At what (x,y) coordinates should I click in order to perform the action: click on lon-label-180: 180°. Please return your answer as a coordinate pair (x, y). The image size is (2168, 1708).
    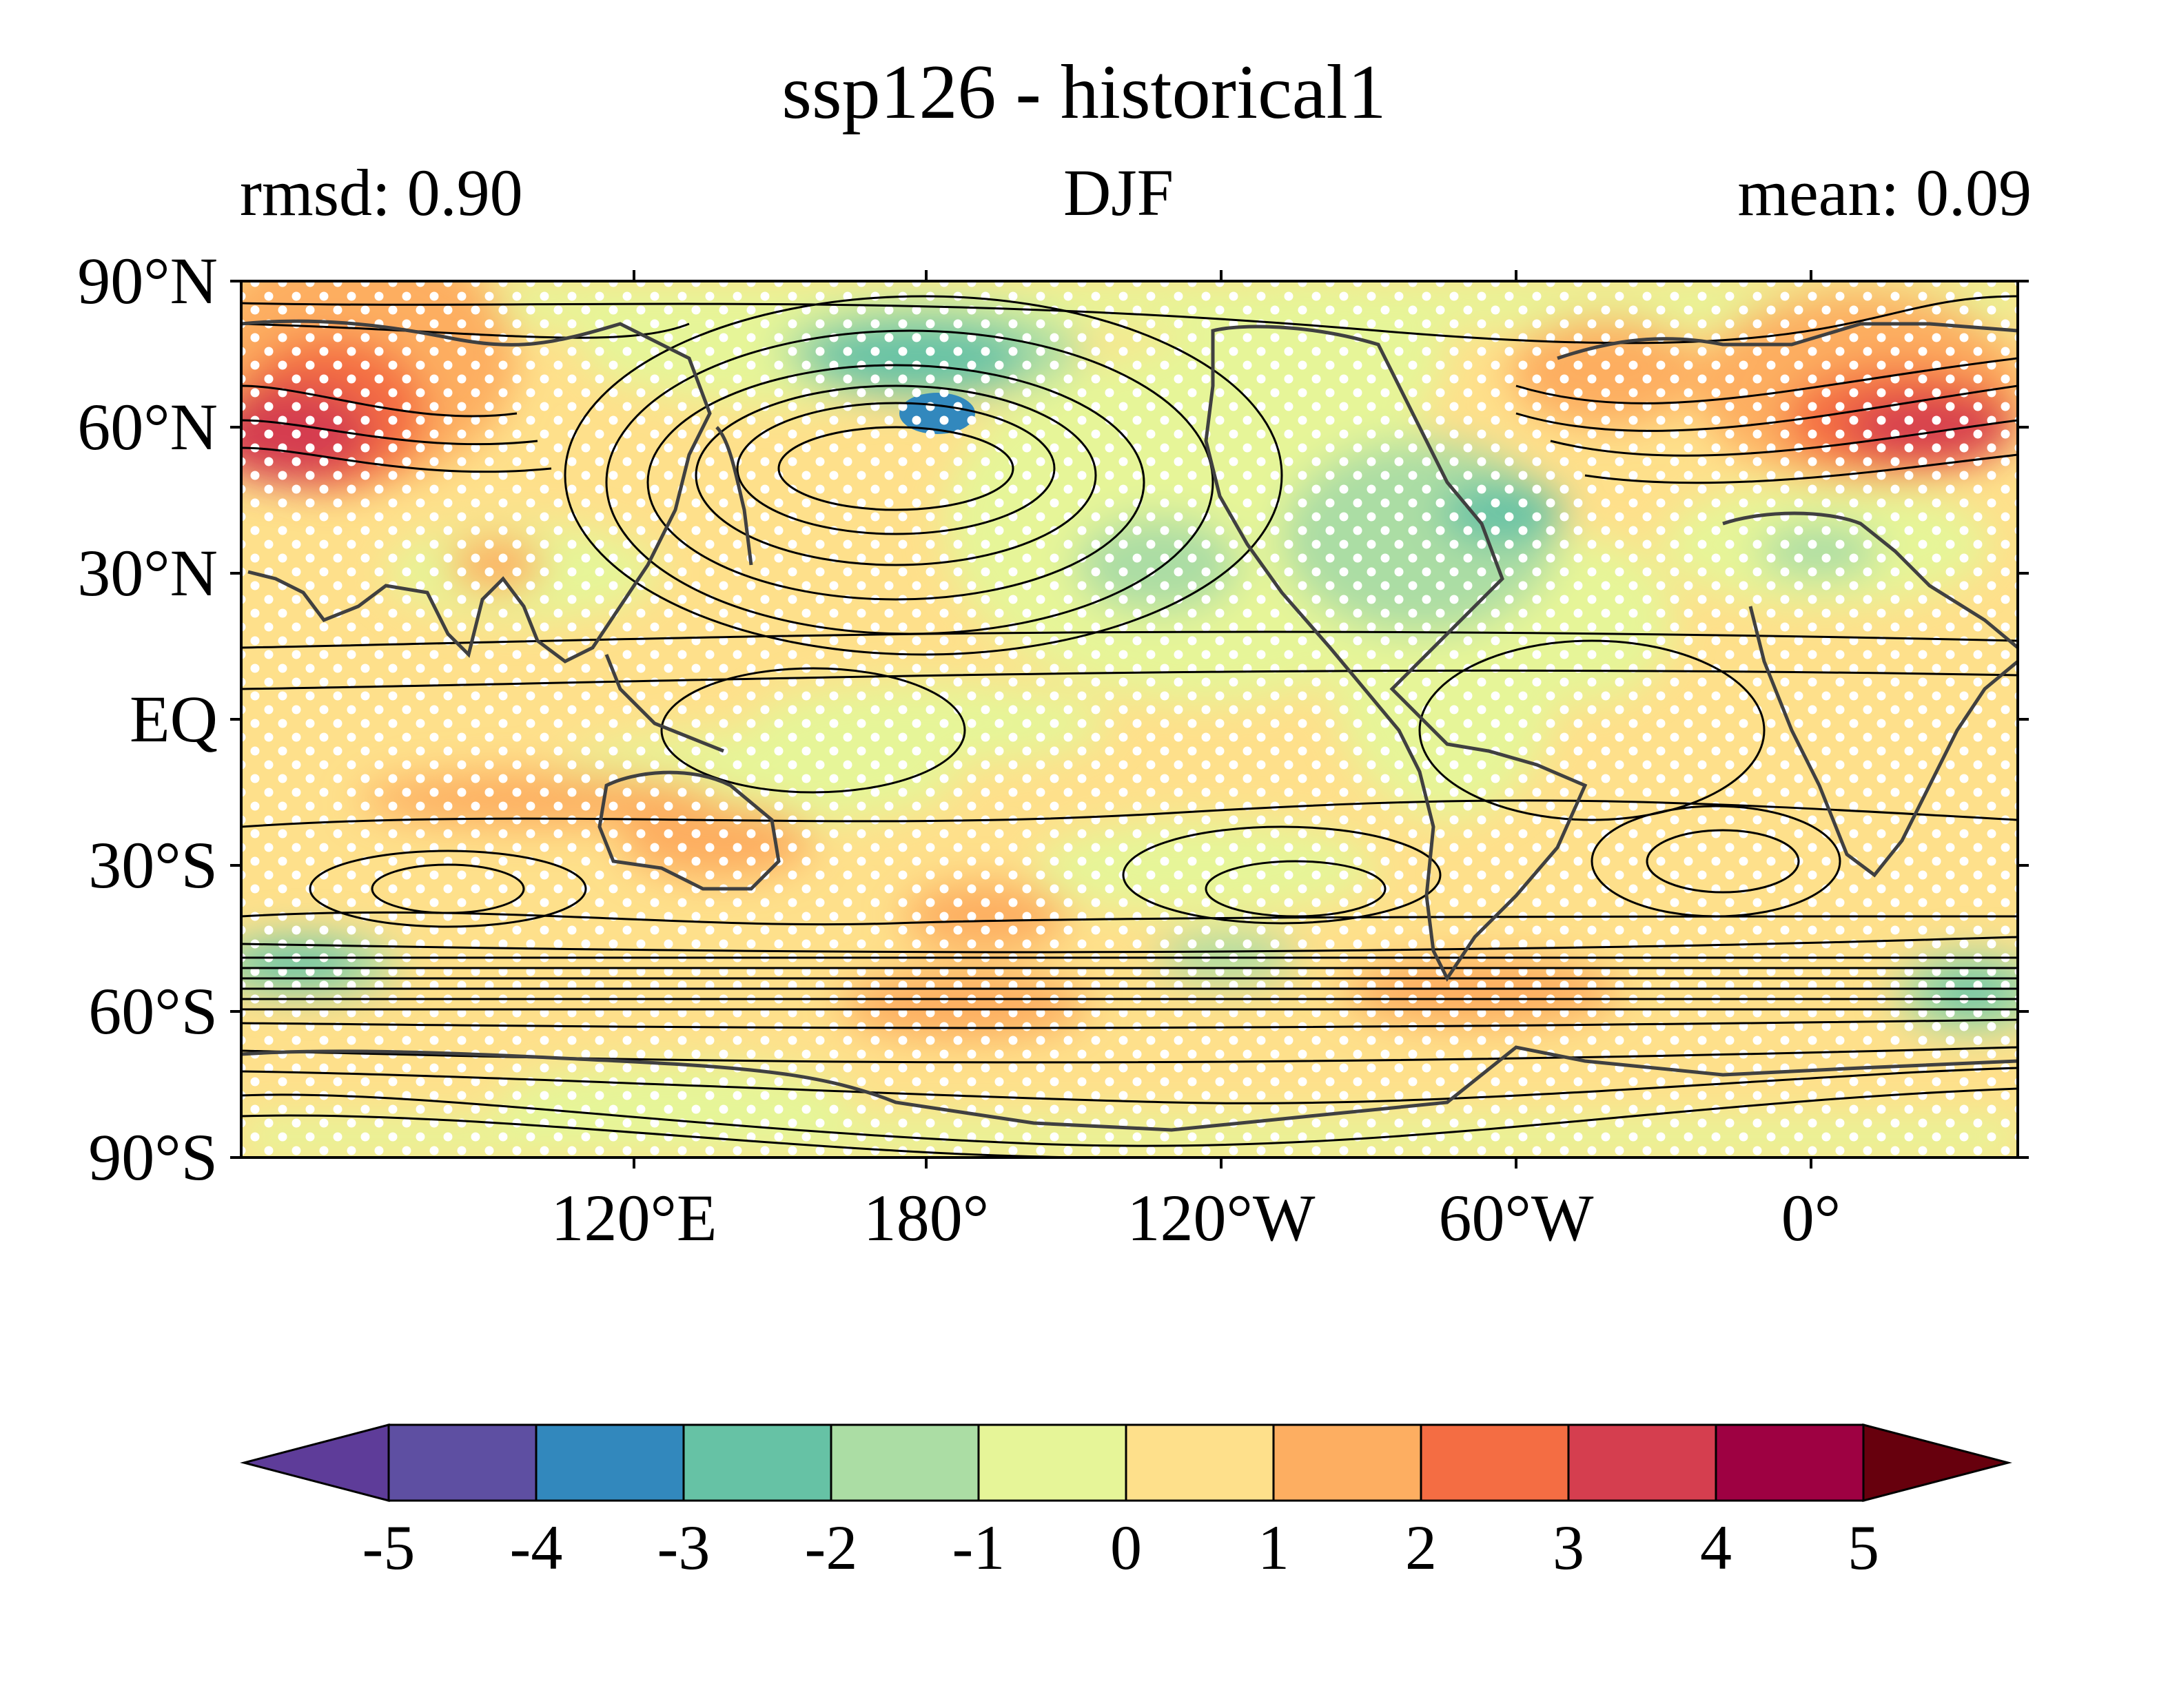
    Looking at the image, I should click on (926, 1218).